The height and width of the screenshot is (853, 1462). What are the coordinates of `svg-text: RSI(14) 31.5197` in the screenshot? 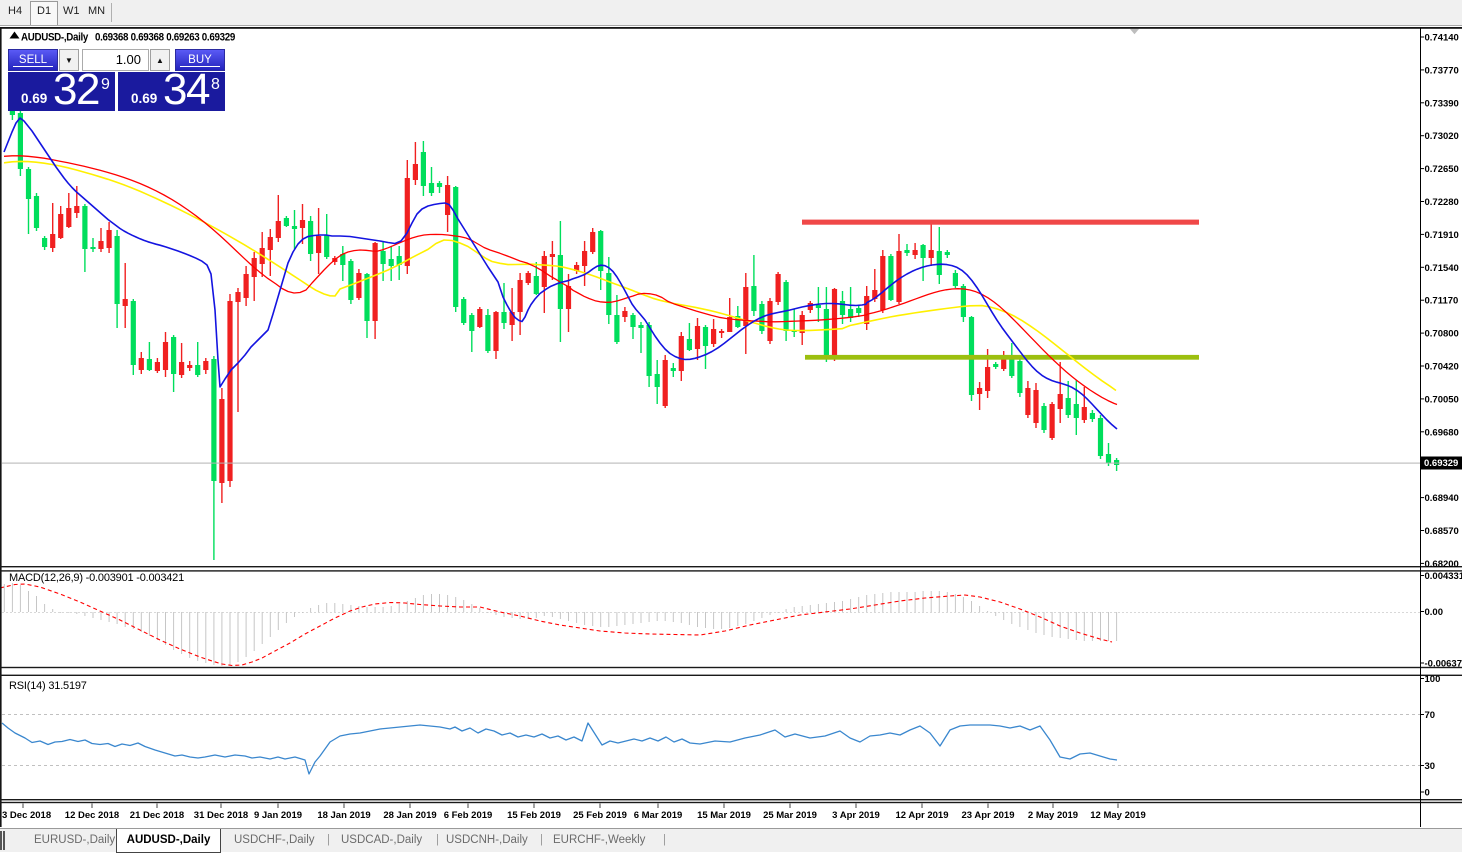 It's located at (48, 686).